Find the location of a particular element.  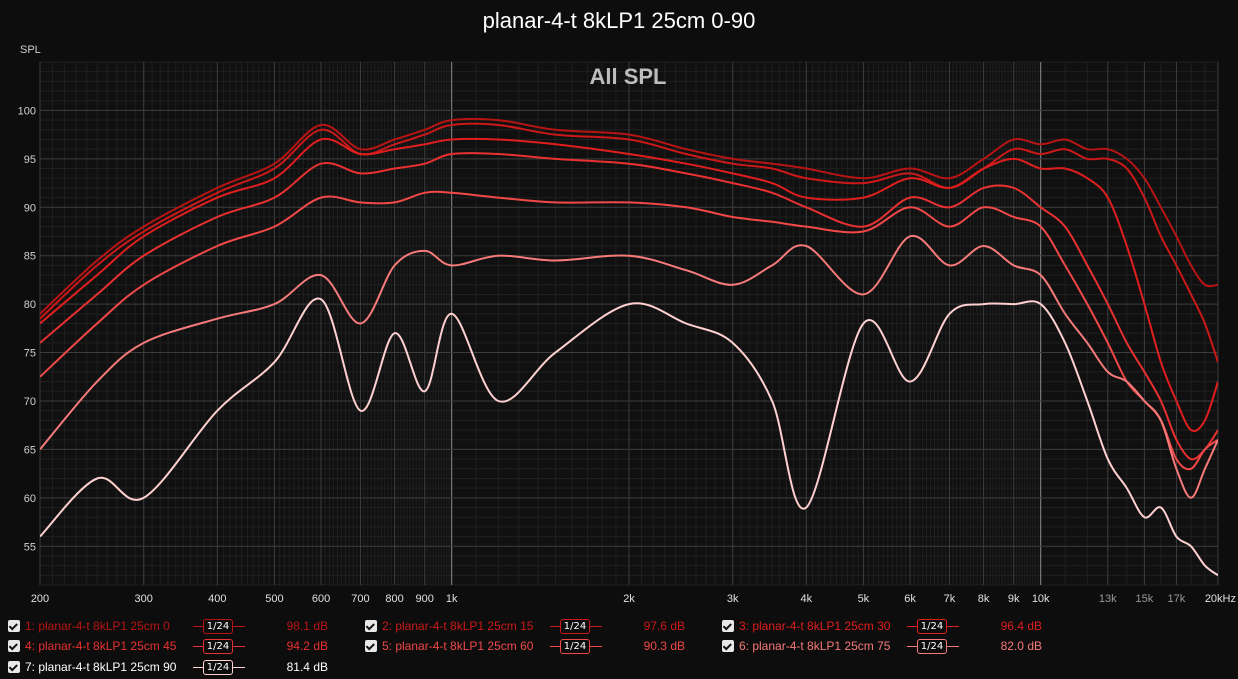

x-tick-label: 500 is located at coordinates (274, 599).